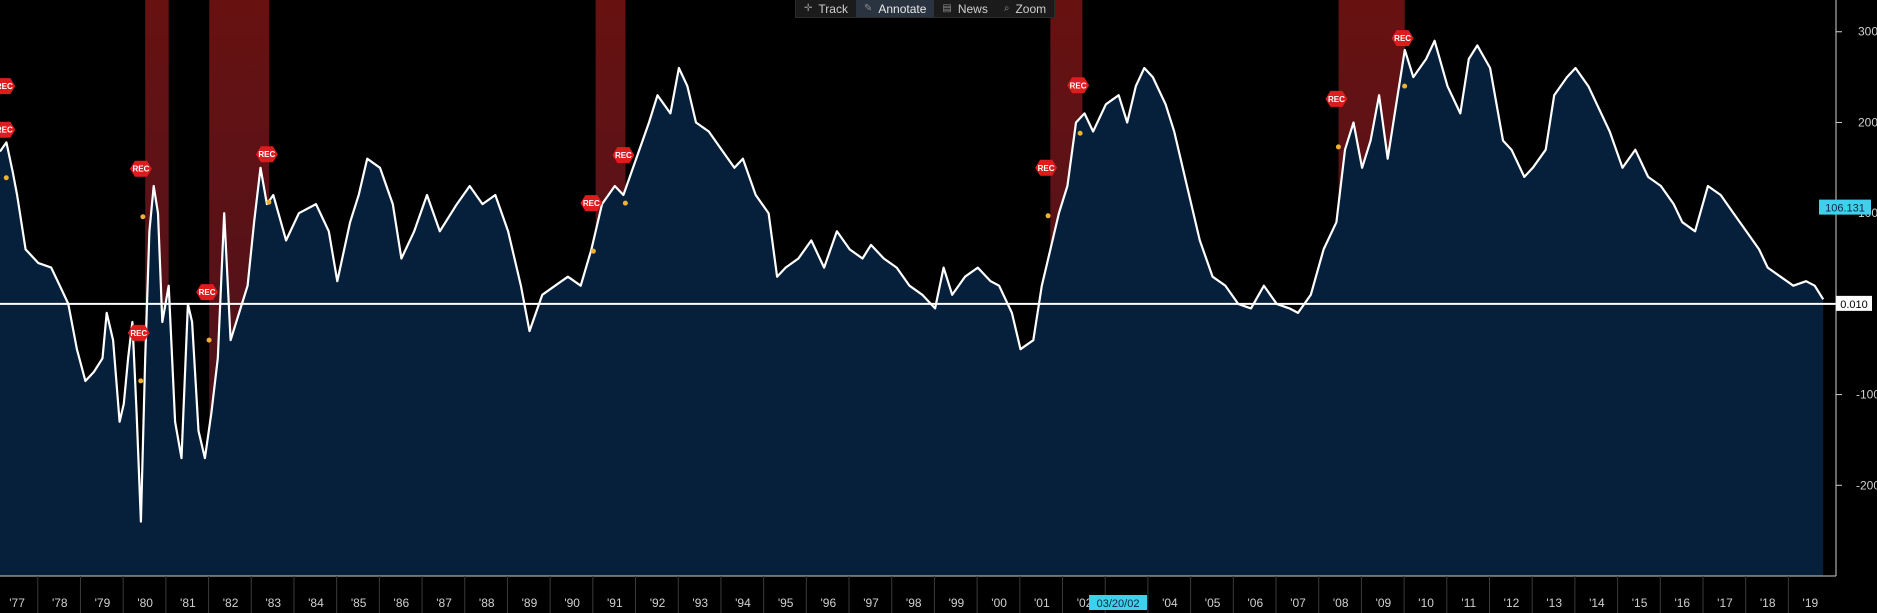  Describe the element at coordinates (914, 603) in the screenshot. I see `x-tick-label: '98` at that location.